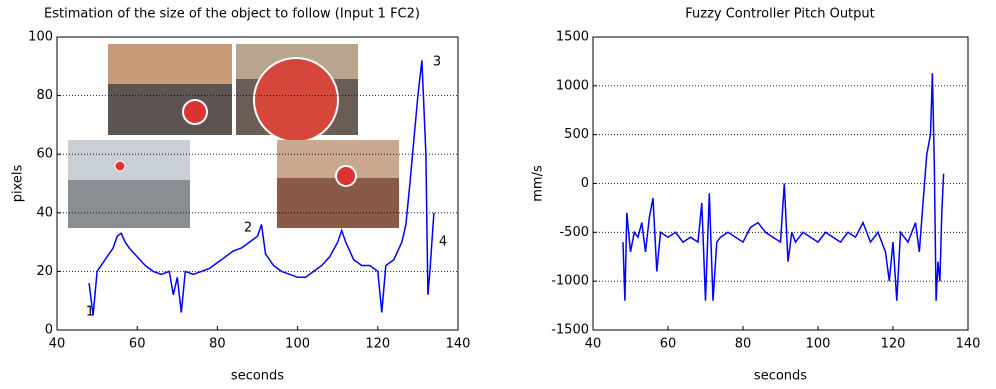 This screenshot has height=389, width=996. Describe the element at coordinates (443, 242) in the screenshot. I see `annotation: 4` at that location.